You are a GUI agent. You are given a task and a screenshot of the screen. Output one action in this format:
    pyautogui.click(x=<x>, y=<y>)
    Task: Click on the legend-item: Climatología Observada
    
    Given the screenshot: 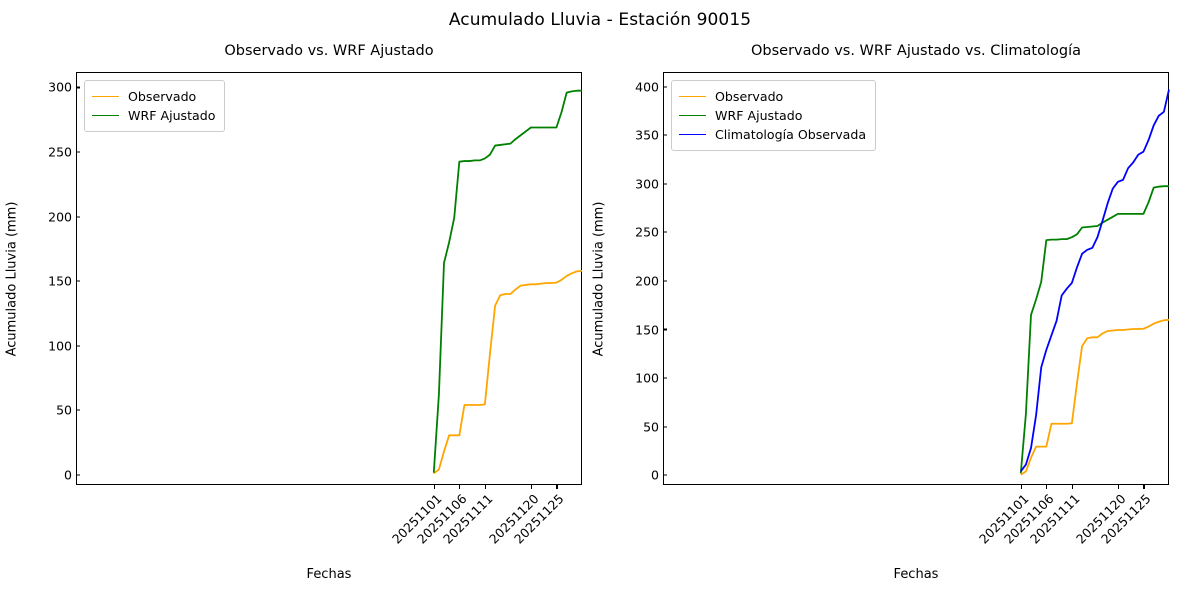 What is the action you would take?
    pyautogui.click(x=772, y=134)
    